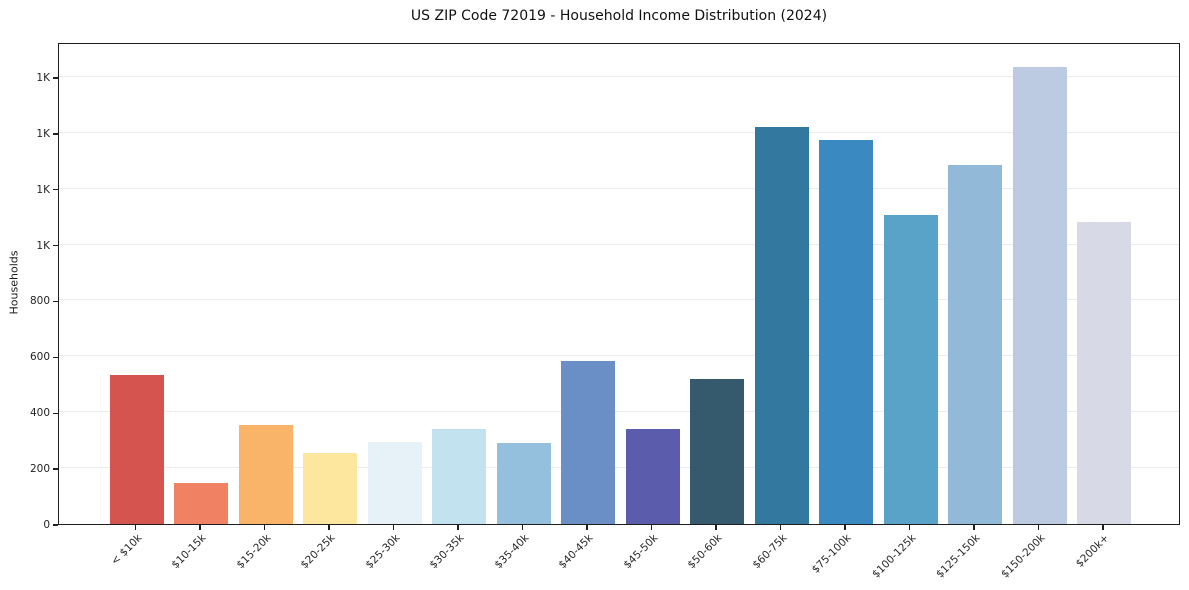  I want to click on y-tick-label: 800, so click(39, 301).